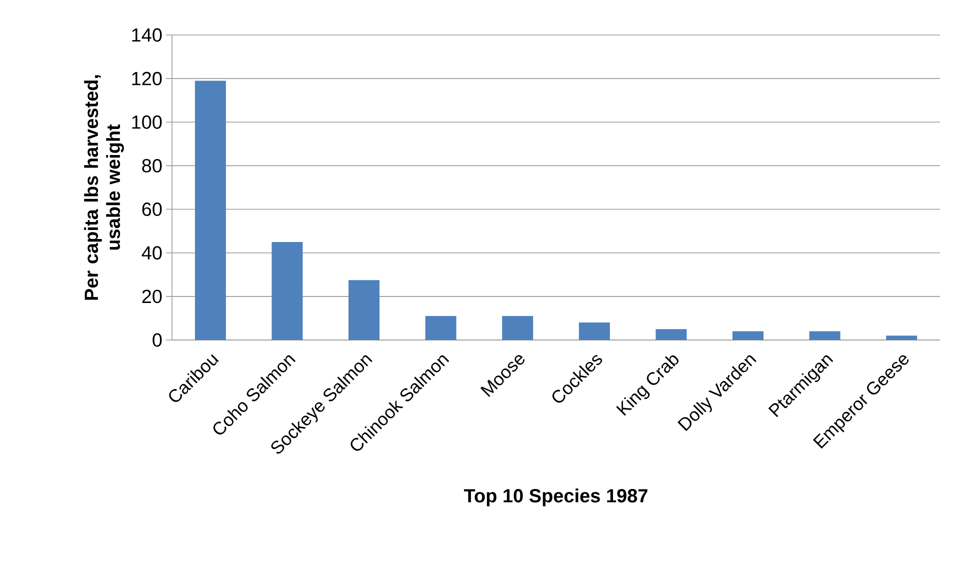 Image resolution: width=956 pixels, height=580 pixels. What do you see at coordinates (147, 79) in the screenshot?
I see `y-tick-label: 120` at bounding box center [147, 79].